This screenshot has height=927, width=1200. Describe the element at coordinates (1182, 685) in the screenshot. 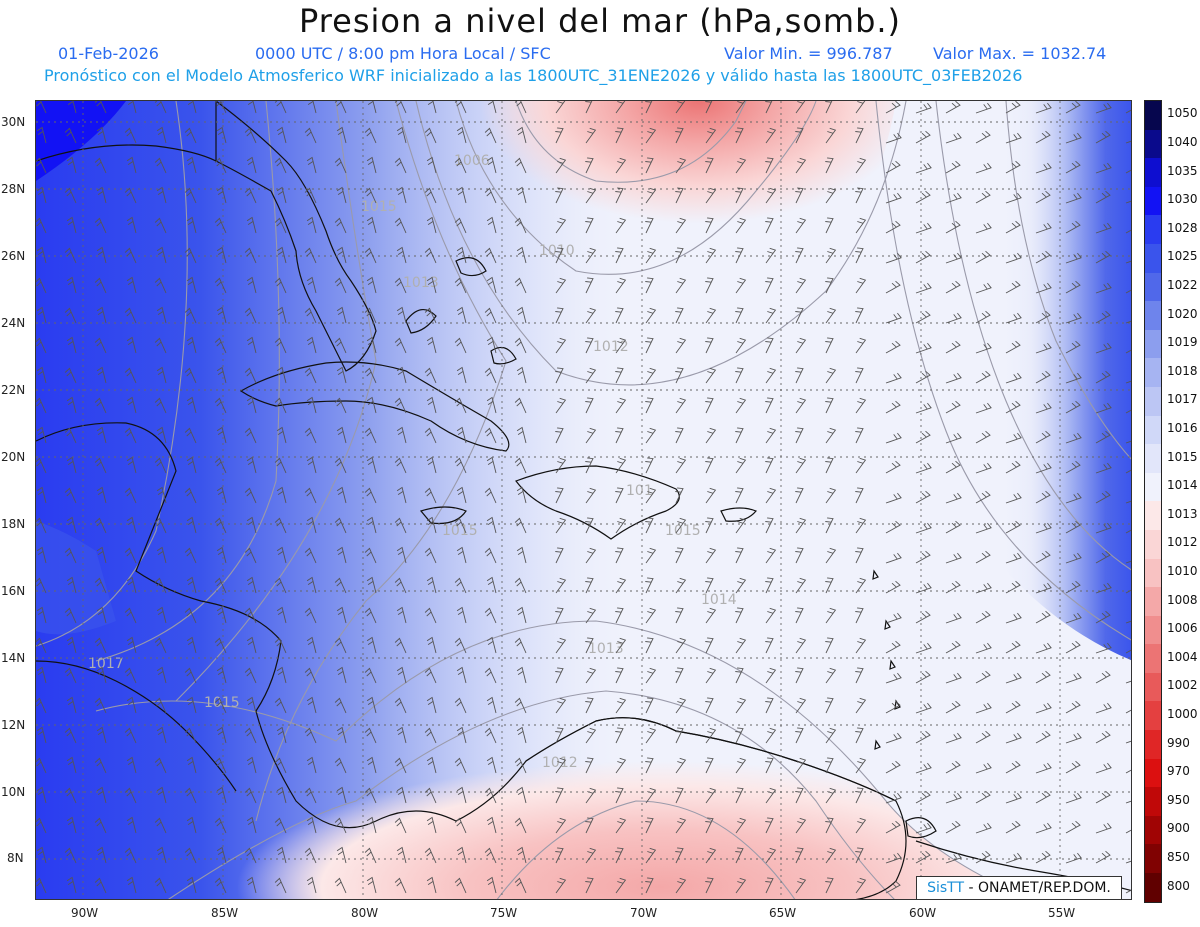

I see `colorbar-label: 1002` at that location.